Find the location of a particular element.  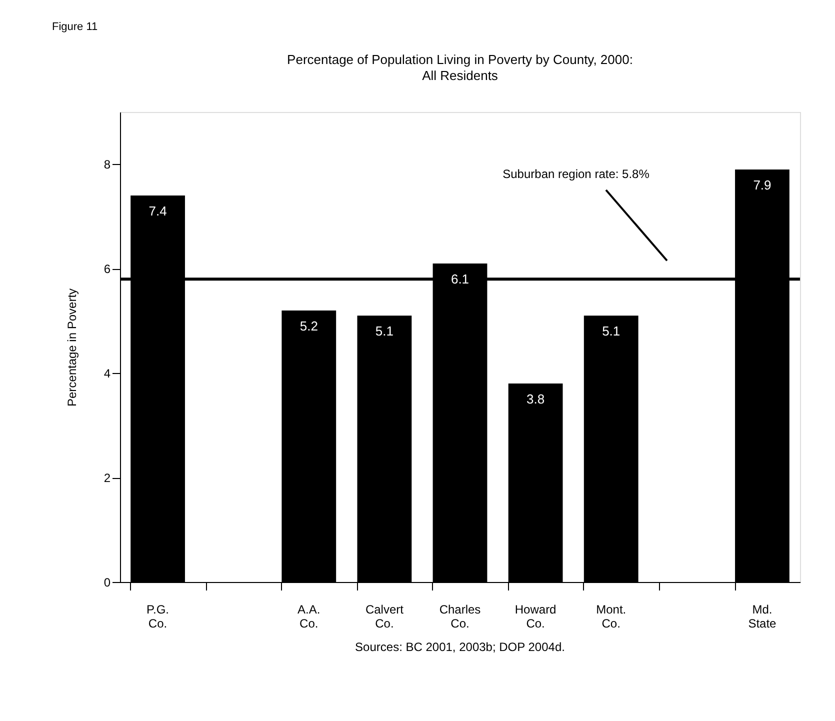

ref-line-label: Suburban region rate: 5.8% is located at coordinates (576, 174).